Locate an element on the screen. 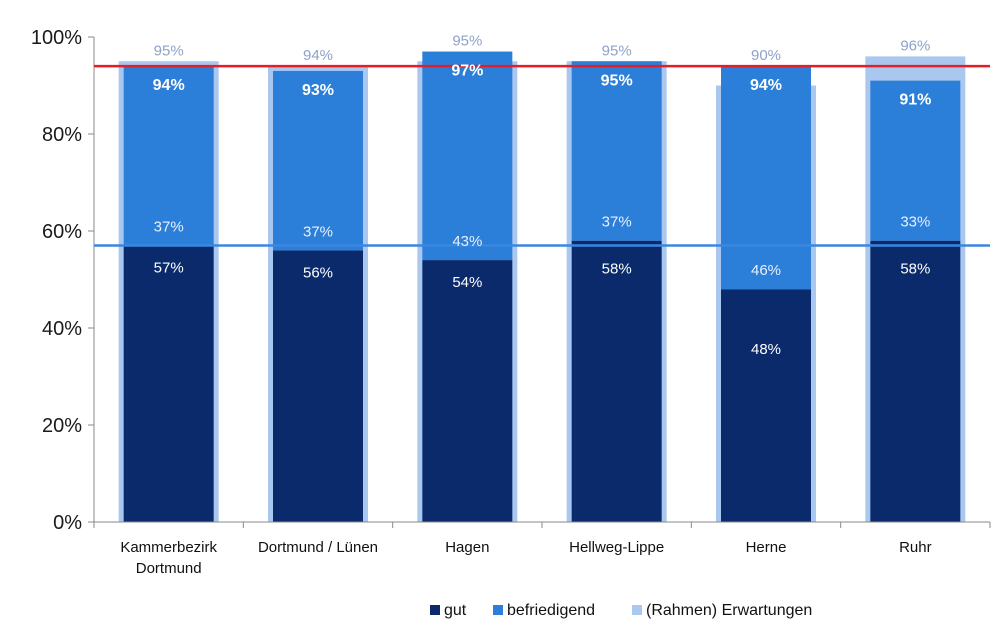 Image resolution: width=999 pixels, height=640 pixels. label-erwartungen: 90% is located at coordinates (766, 55).